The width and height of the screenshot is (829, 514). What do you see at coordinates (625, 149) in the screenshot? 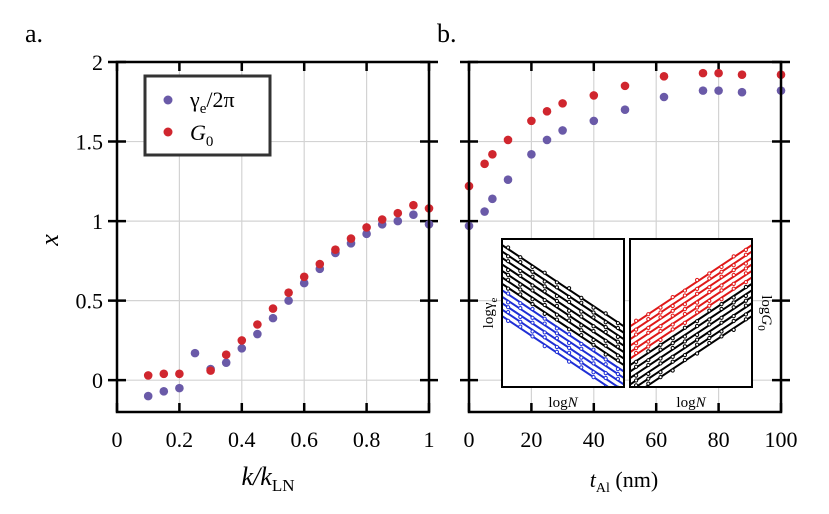
I see `panel-b-points` at bounding box center [625, 149].